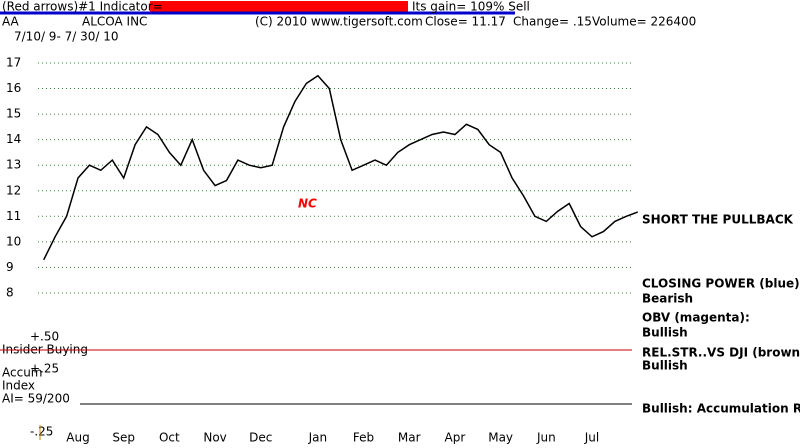 The width and height of the screenshot is (800, 448). I want to click on left-label: Index, so click(18, 386).